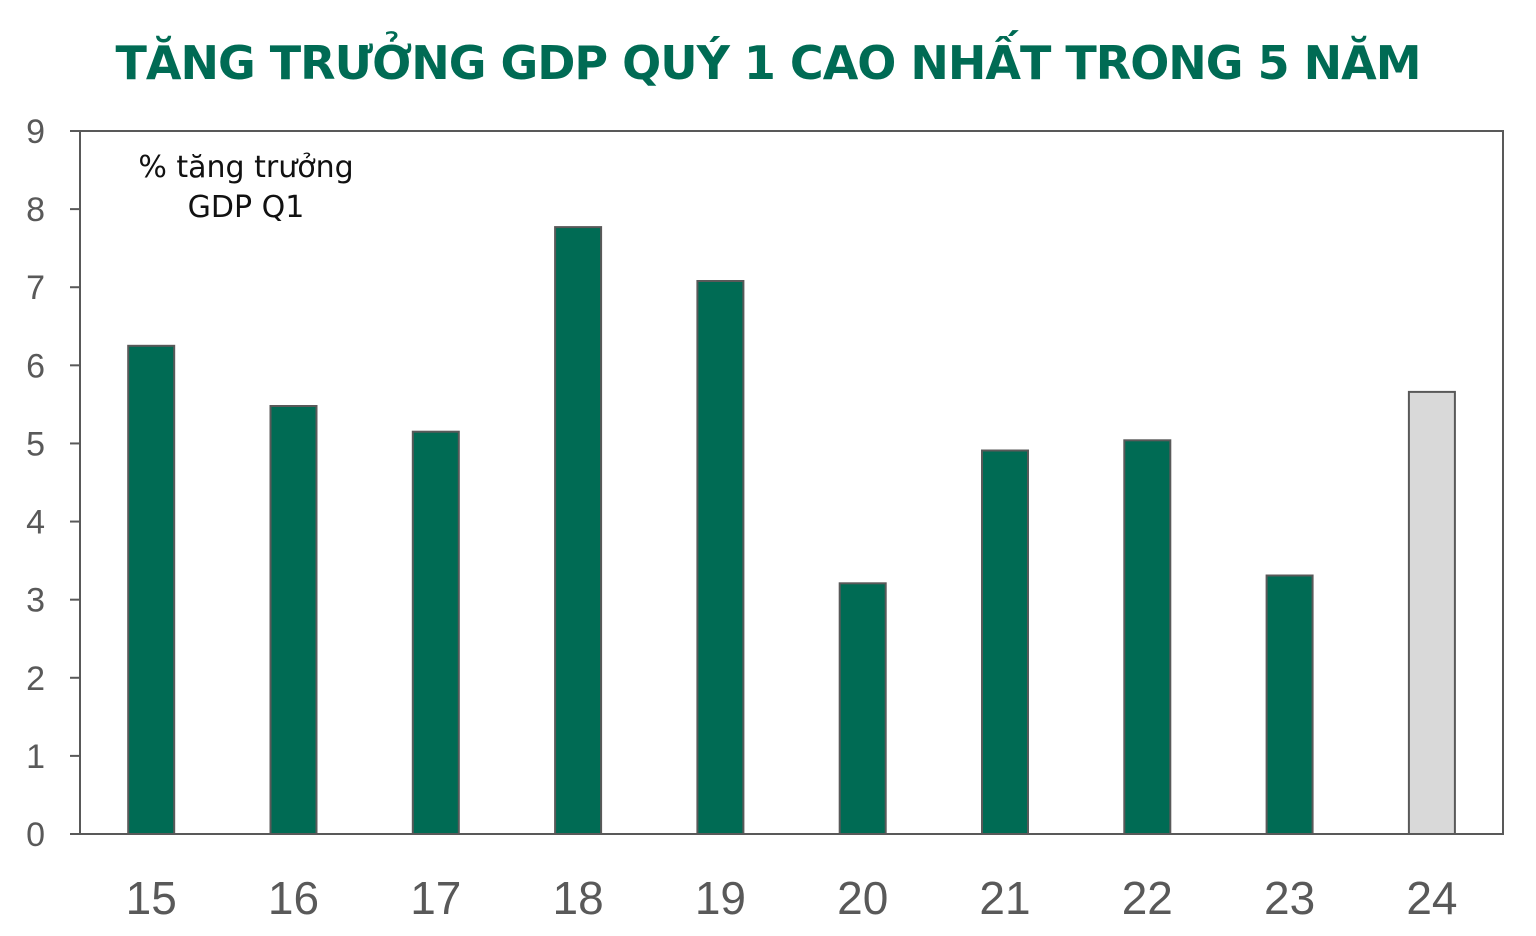 This screenshot has height=936, width=1536. What do you see at coordinates (1289, 898) in the screenshot?
I see `x-tick-label: 23` at bounding box center [1289, 898].